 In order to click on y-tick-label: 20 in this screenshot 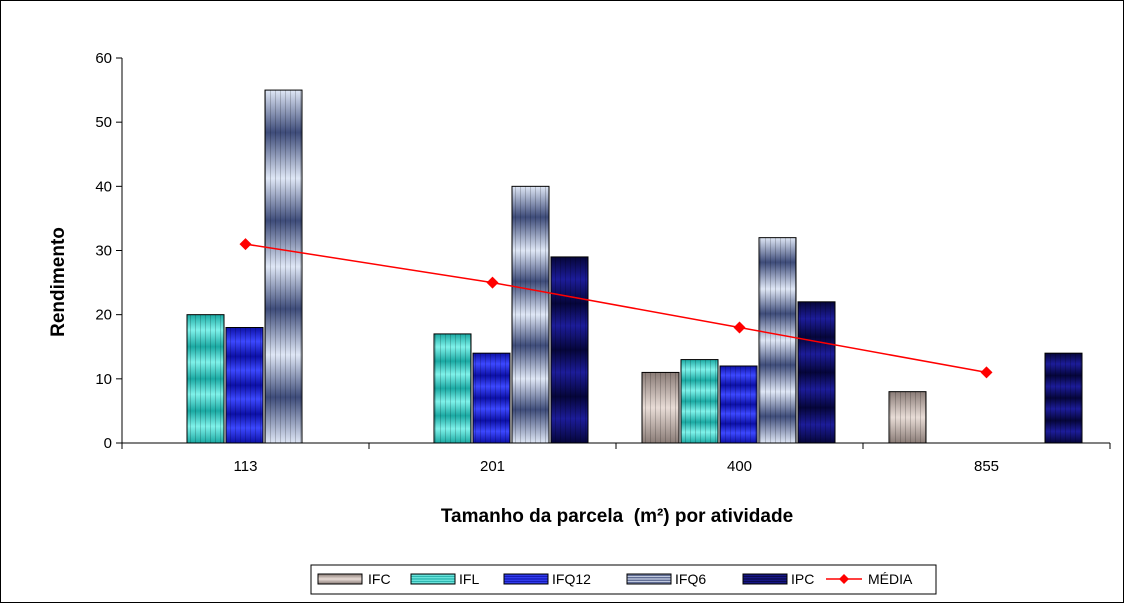, I will do `click(103, 315)`.